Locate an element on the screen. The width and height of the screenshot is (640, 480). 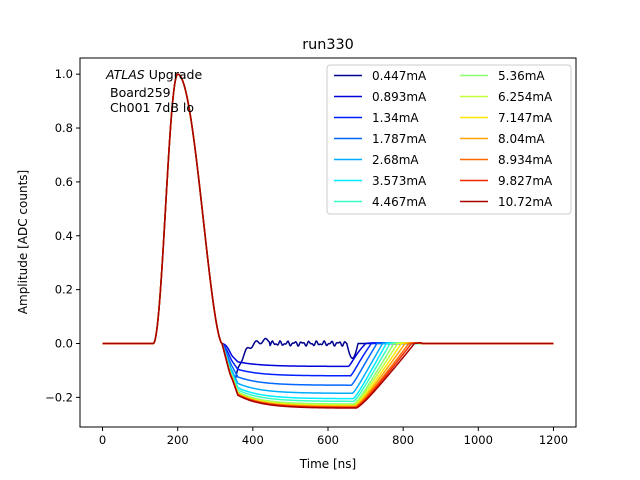
legend-label: 8.04mA is located at coordinates (521, 139).